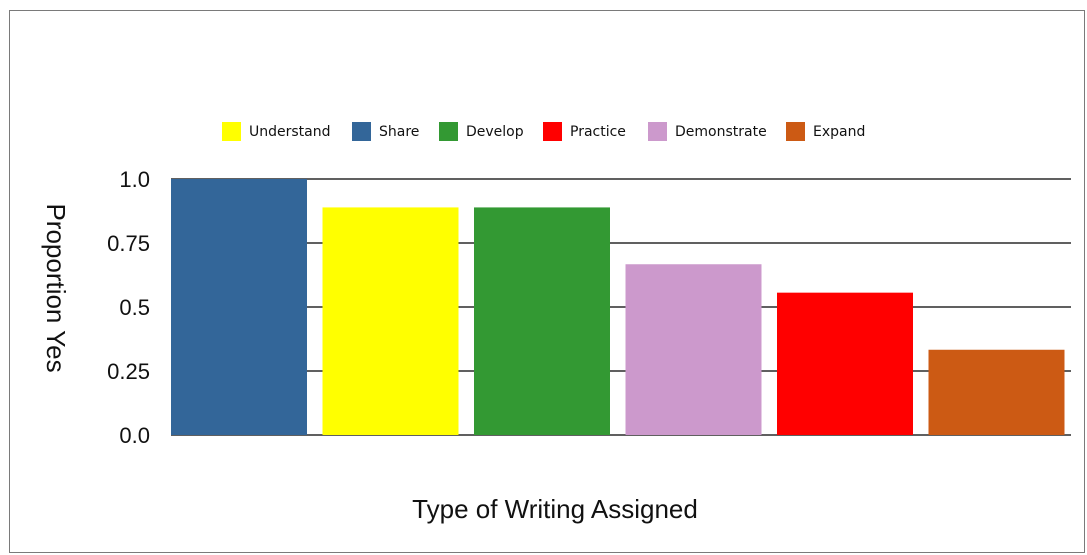 The height and width of the screenshot is (555, 1087). What do you see at coordinates (134, 179) in the screenshot?
I see `y-tick-label-4: 1.0` at bounding box center [134, 179].